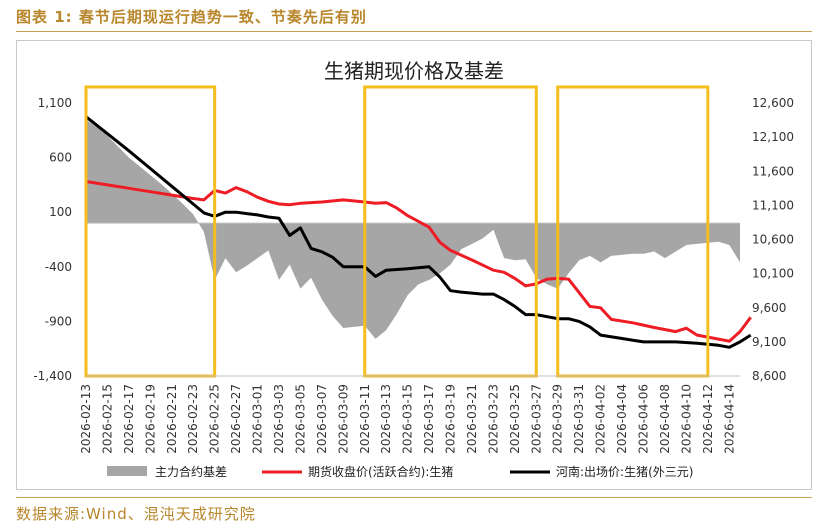  What do you see at coordinates (414, 497) in the screenshot?
I see `footer-rule` at bounding box center [414, 497].